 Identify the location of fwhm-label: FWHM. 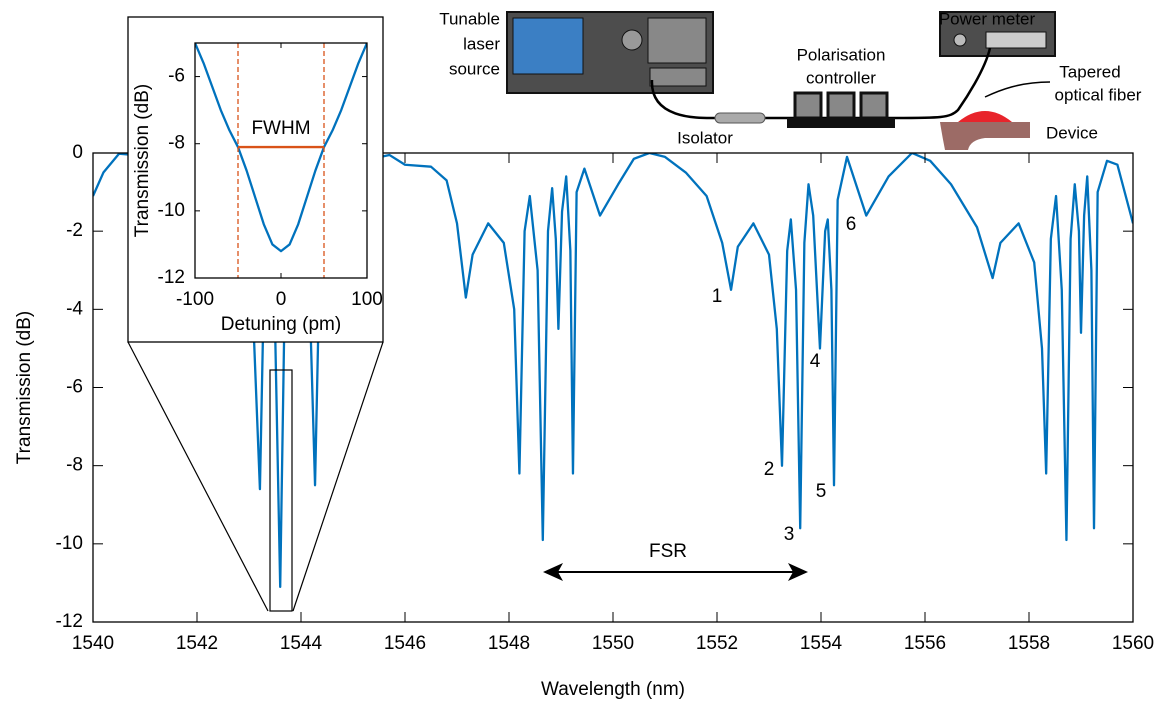
(280, 128).